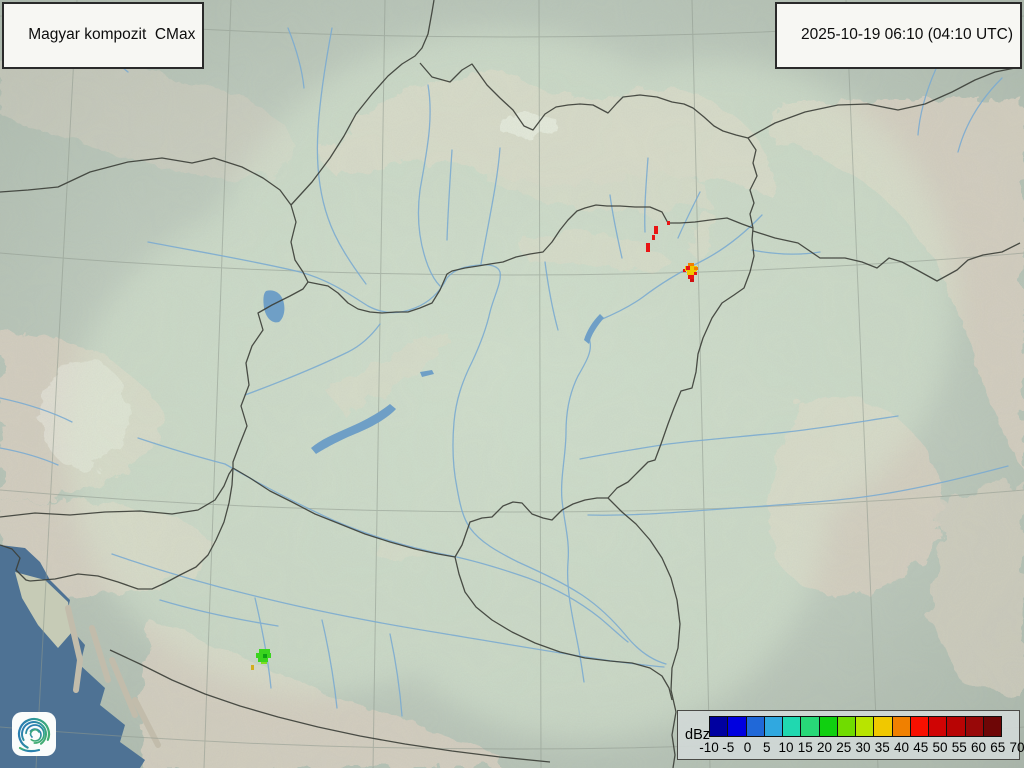 The height and width of the screenshot is (768, 1024). What do you see at coordinates (844, 747) in the screenshot?
I see `dbz-tick: 25` at bounding box center [844, 747].